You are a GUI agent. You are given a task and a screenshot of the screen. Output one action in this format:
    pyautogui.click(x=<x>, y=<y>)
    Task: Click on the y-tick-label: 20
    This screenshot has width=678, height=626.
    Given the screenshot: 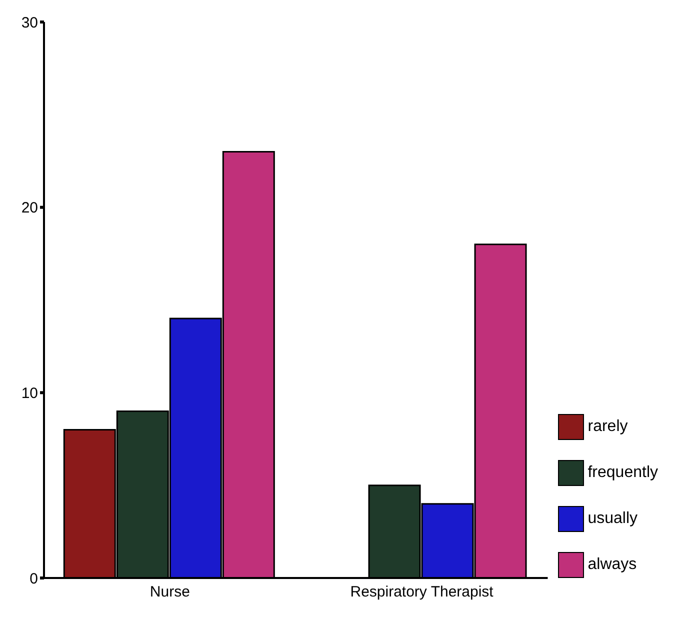 What is the action you would take?
    pyautogui.click(x=29, y=208)
    